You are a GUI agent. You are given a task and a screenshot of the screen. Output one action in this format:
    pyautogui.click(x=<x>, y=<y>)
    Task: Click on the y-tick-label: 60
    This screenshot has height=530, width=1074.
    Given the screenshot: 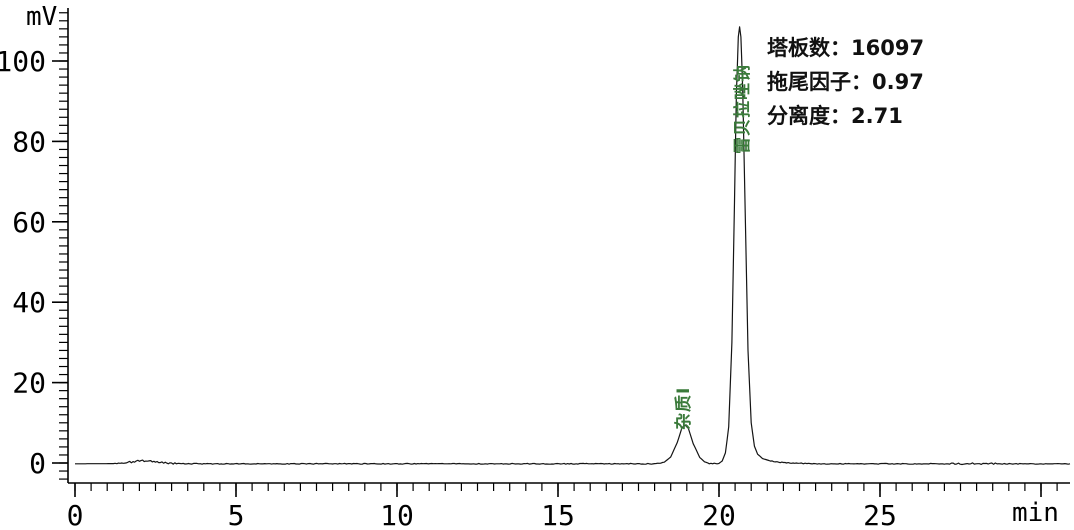 What is the action you would take?
    pyautogui.click(x=29, y=222)
    